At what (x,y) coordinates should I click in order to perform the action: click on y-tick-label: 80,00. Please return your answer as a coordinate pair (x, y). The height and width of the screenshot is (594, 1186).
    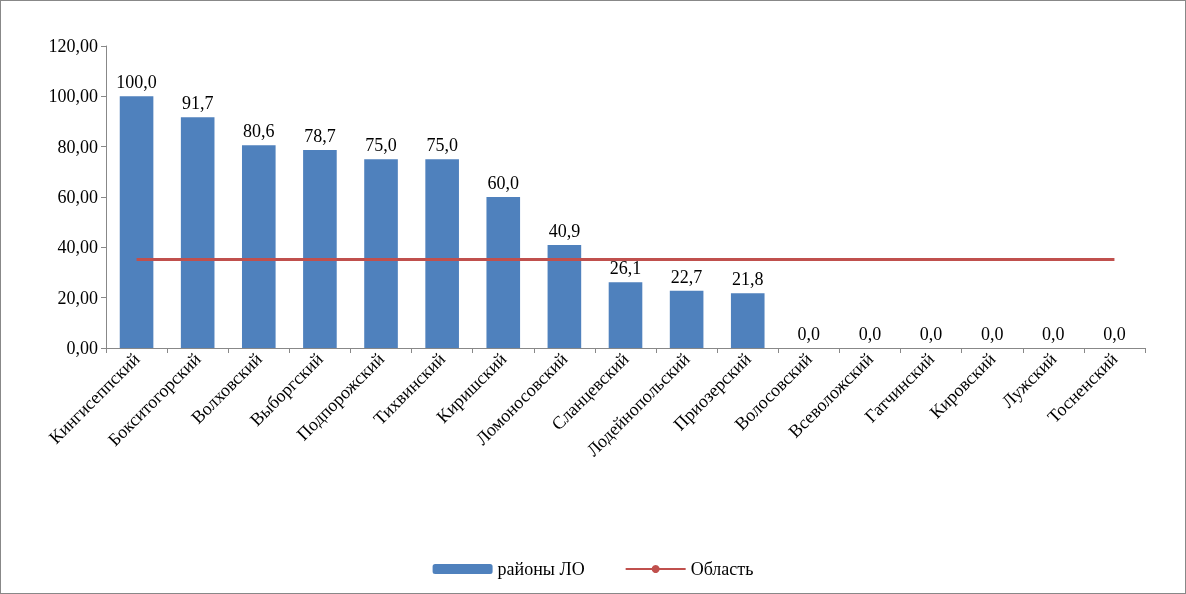
    Looking at the image, I should click on (77, 146).